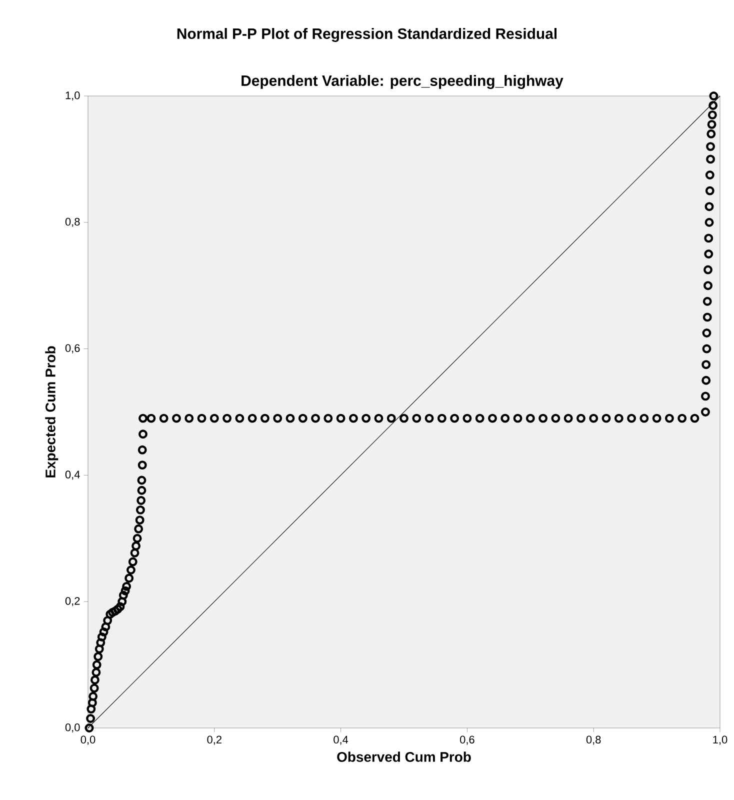  Describe the element at coordinates (366, 35) in the screenshot. I see `chart-title: Normal P-P Plot of Regression Standardized Residual` at that location.